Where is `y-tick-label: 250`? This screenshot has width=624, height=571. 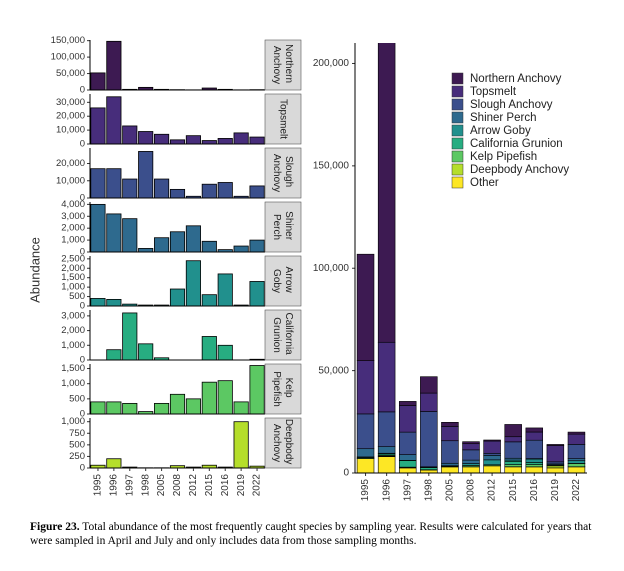
y-tick-label: 250 is located at coordinates (77, 456).